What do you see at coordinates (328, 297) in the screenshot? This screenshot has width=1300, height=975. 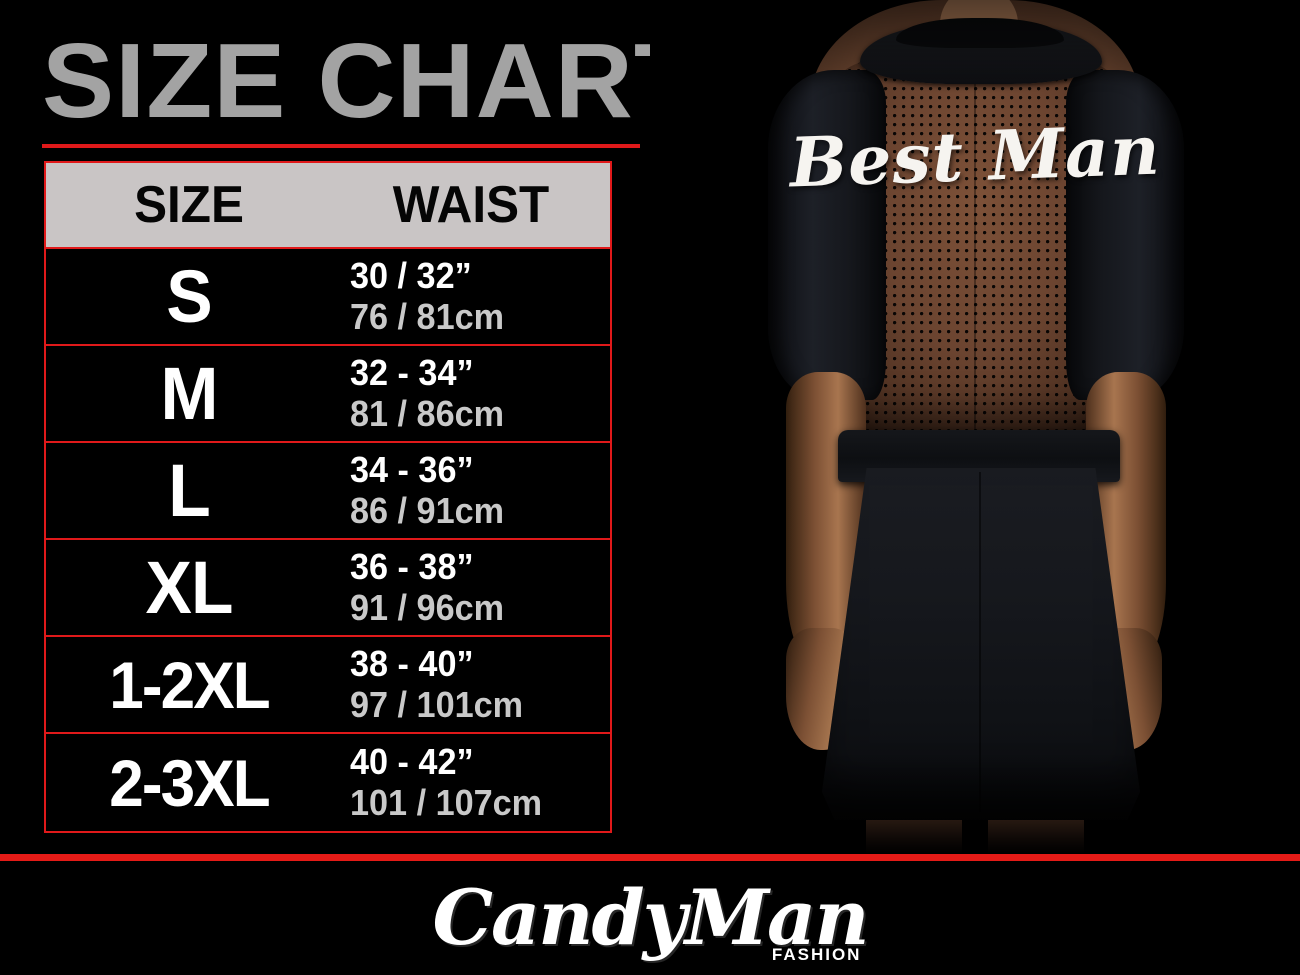 I see `table-row: S 30 / 32” 76 / 81cm` at bounding box center [328, 297].